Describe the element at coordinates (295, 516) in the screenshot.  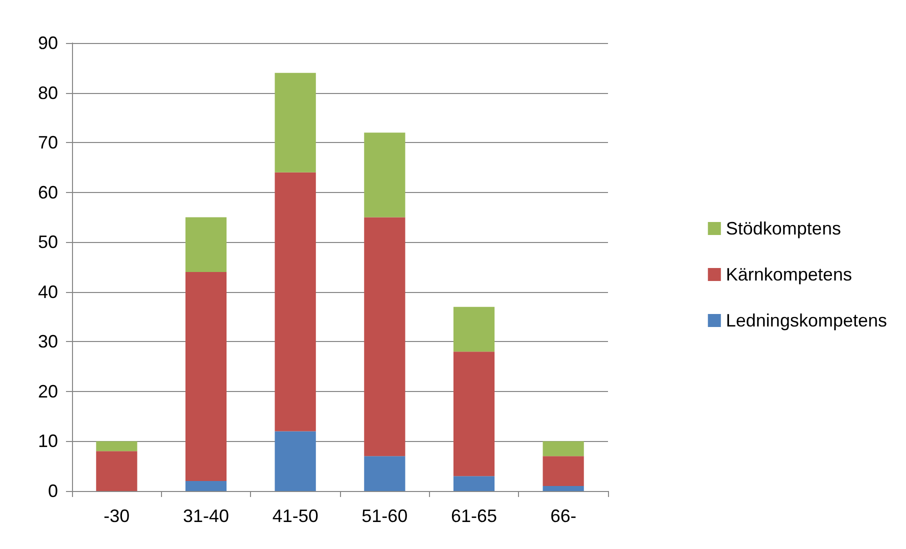
I see `x-tick-label: 41-50` at that location.